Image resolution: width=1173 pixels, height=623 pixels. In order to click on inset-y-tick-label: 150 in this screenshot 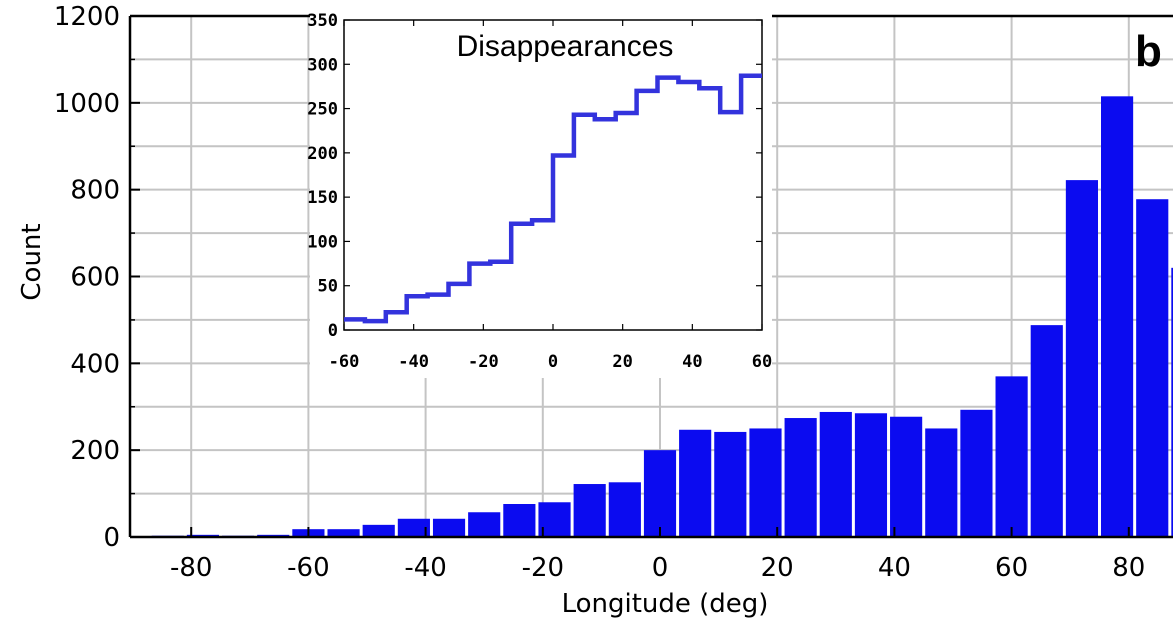, I will do `click(322, 198)`.